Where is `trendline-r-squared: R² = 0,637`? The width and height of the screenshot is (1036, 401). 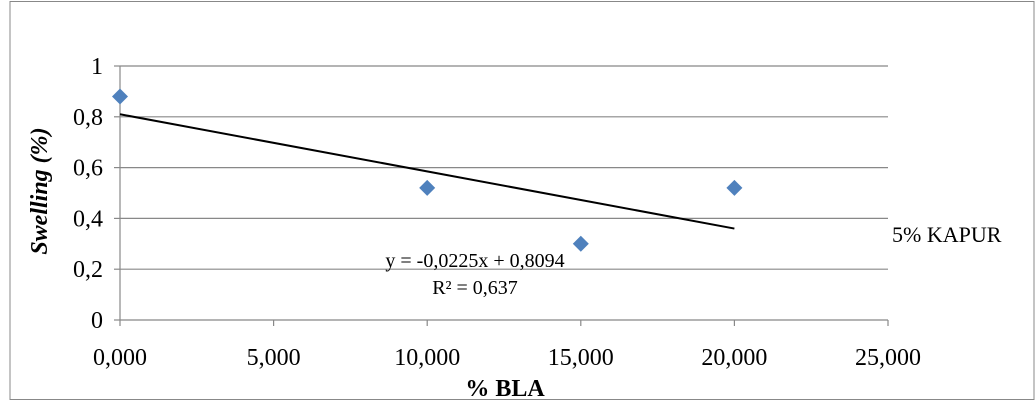 trendline-r-squared: R² = 0,637 is located at coordinates (475, 288).